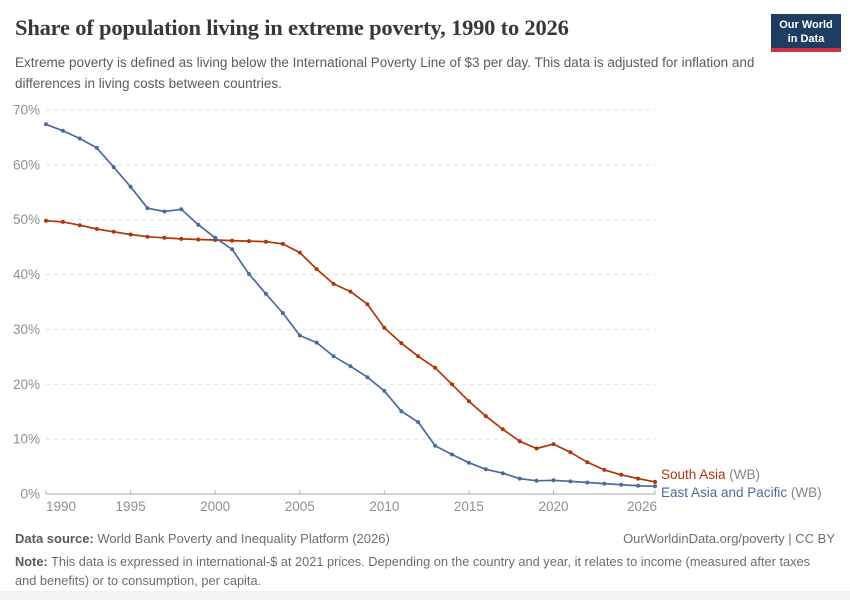 The image size is (850, 600). I want to click on point-east-asia-and-pacific-wb-2002, so click(249, 274).